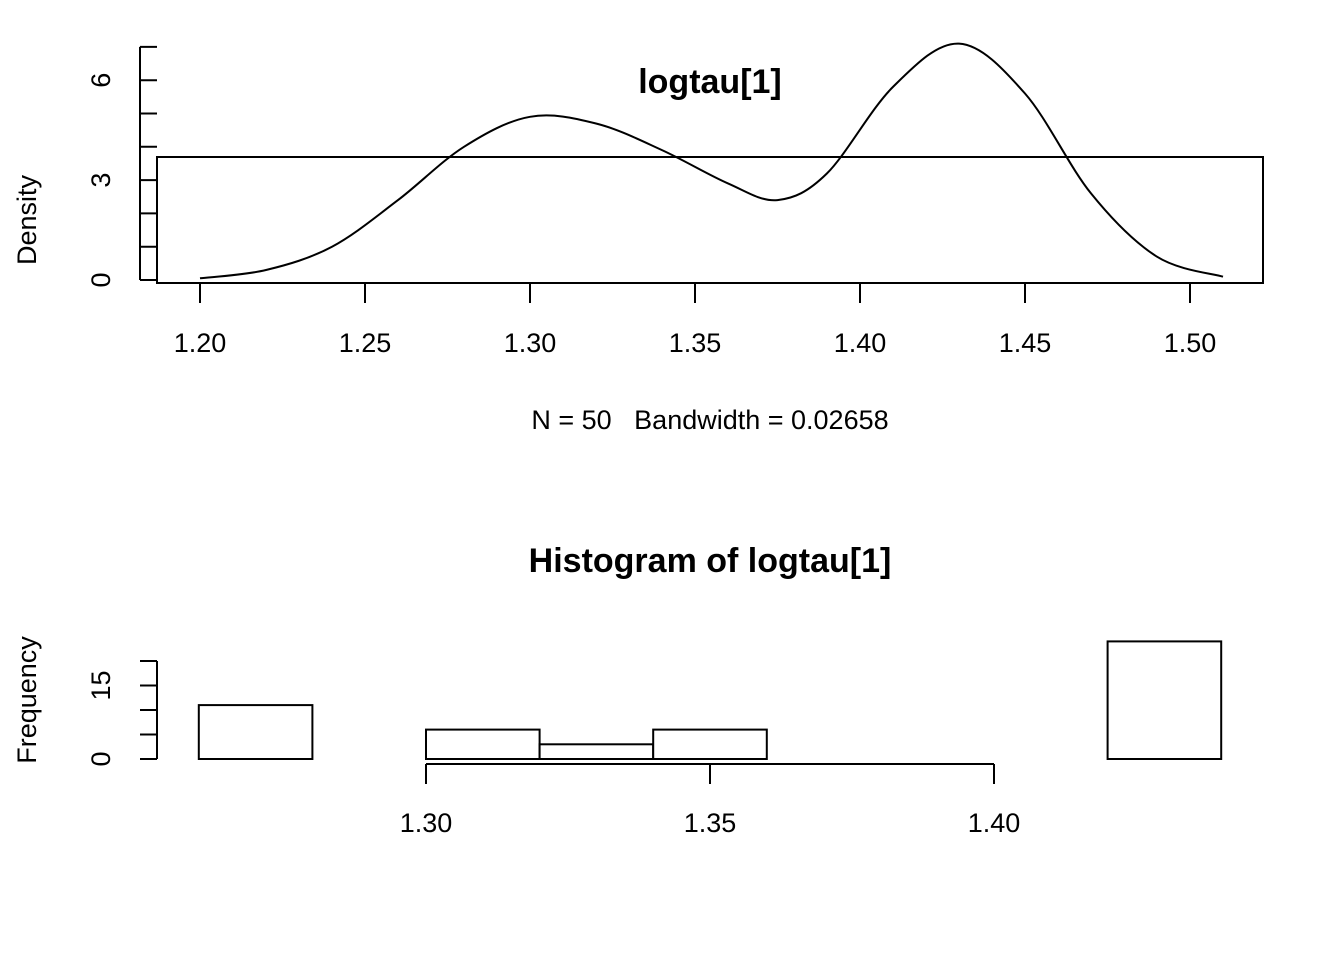  Describe the element at coordinates (426, 823) in the screenshot. I see `histogram-x-tick-label: 1.30` at that location.